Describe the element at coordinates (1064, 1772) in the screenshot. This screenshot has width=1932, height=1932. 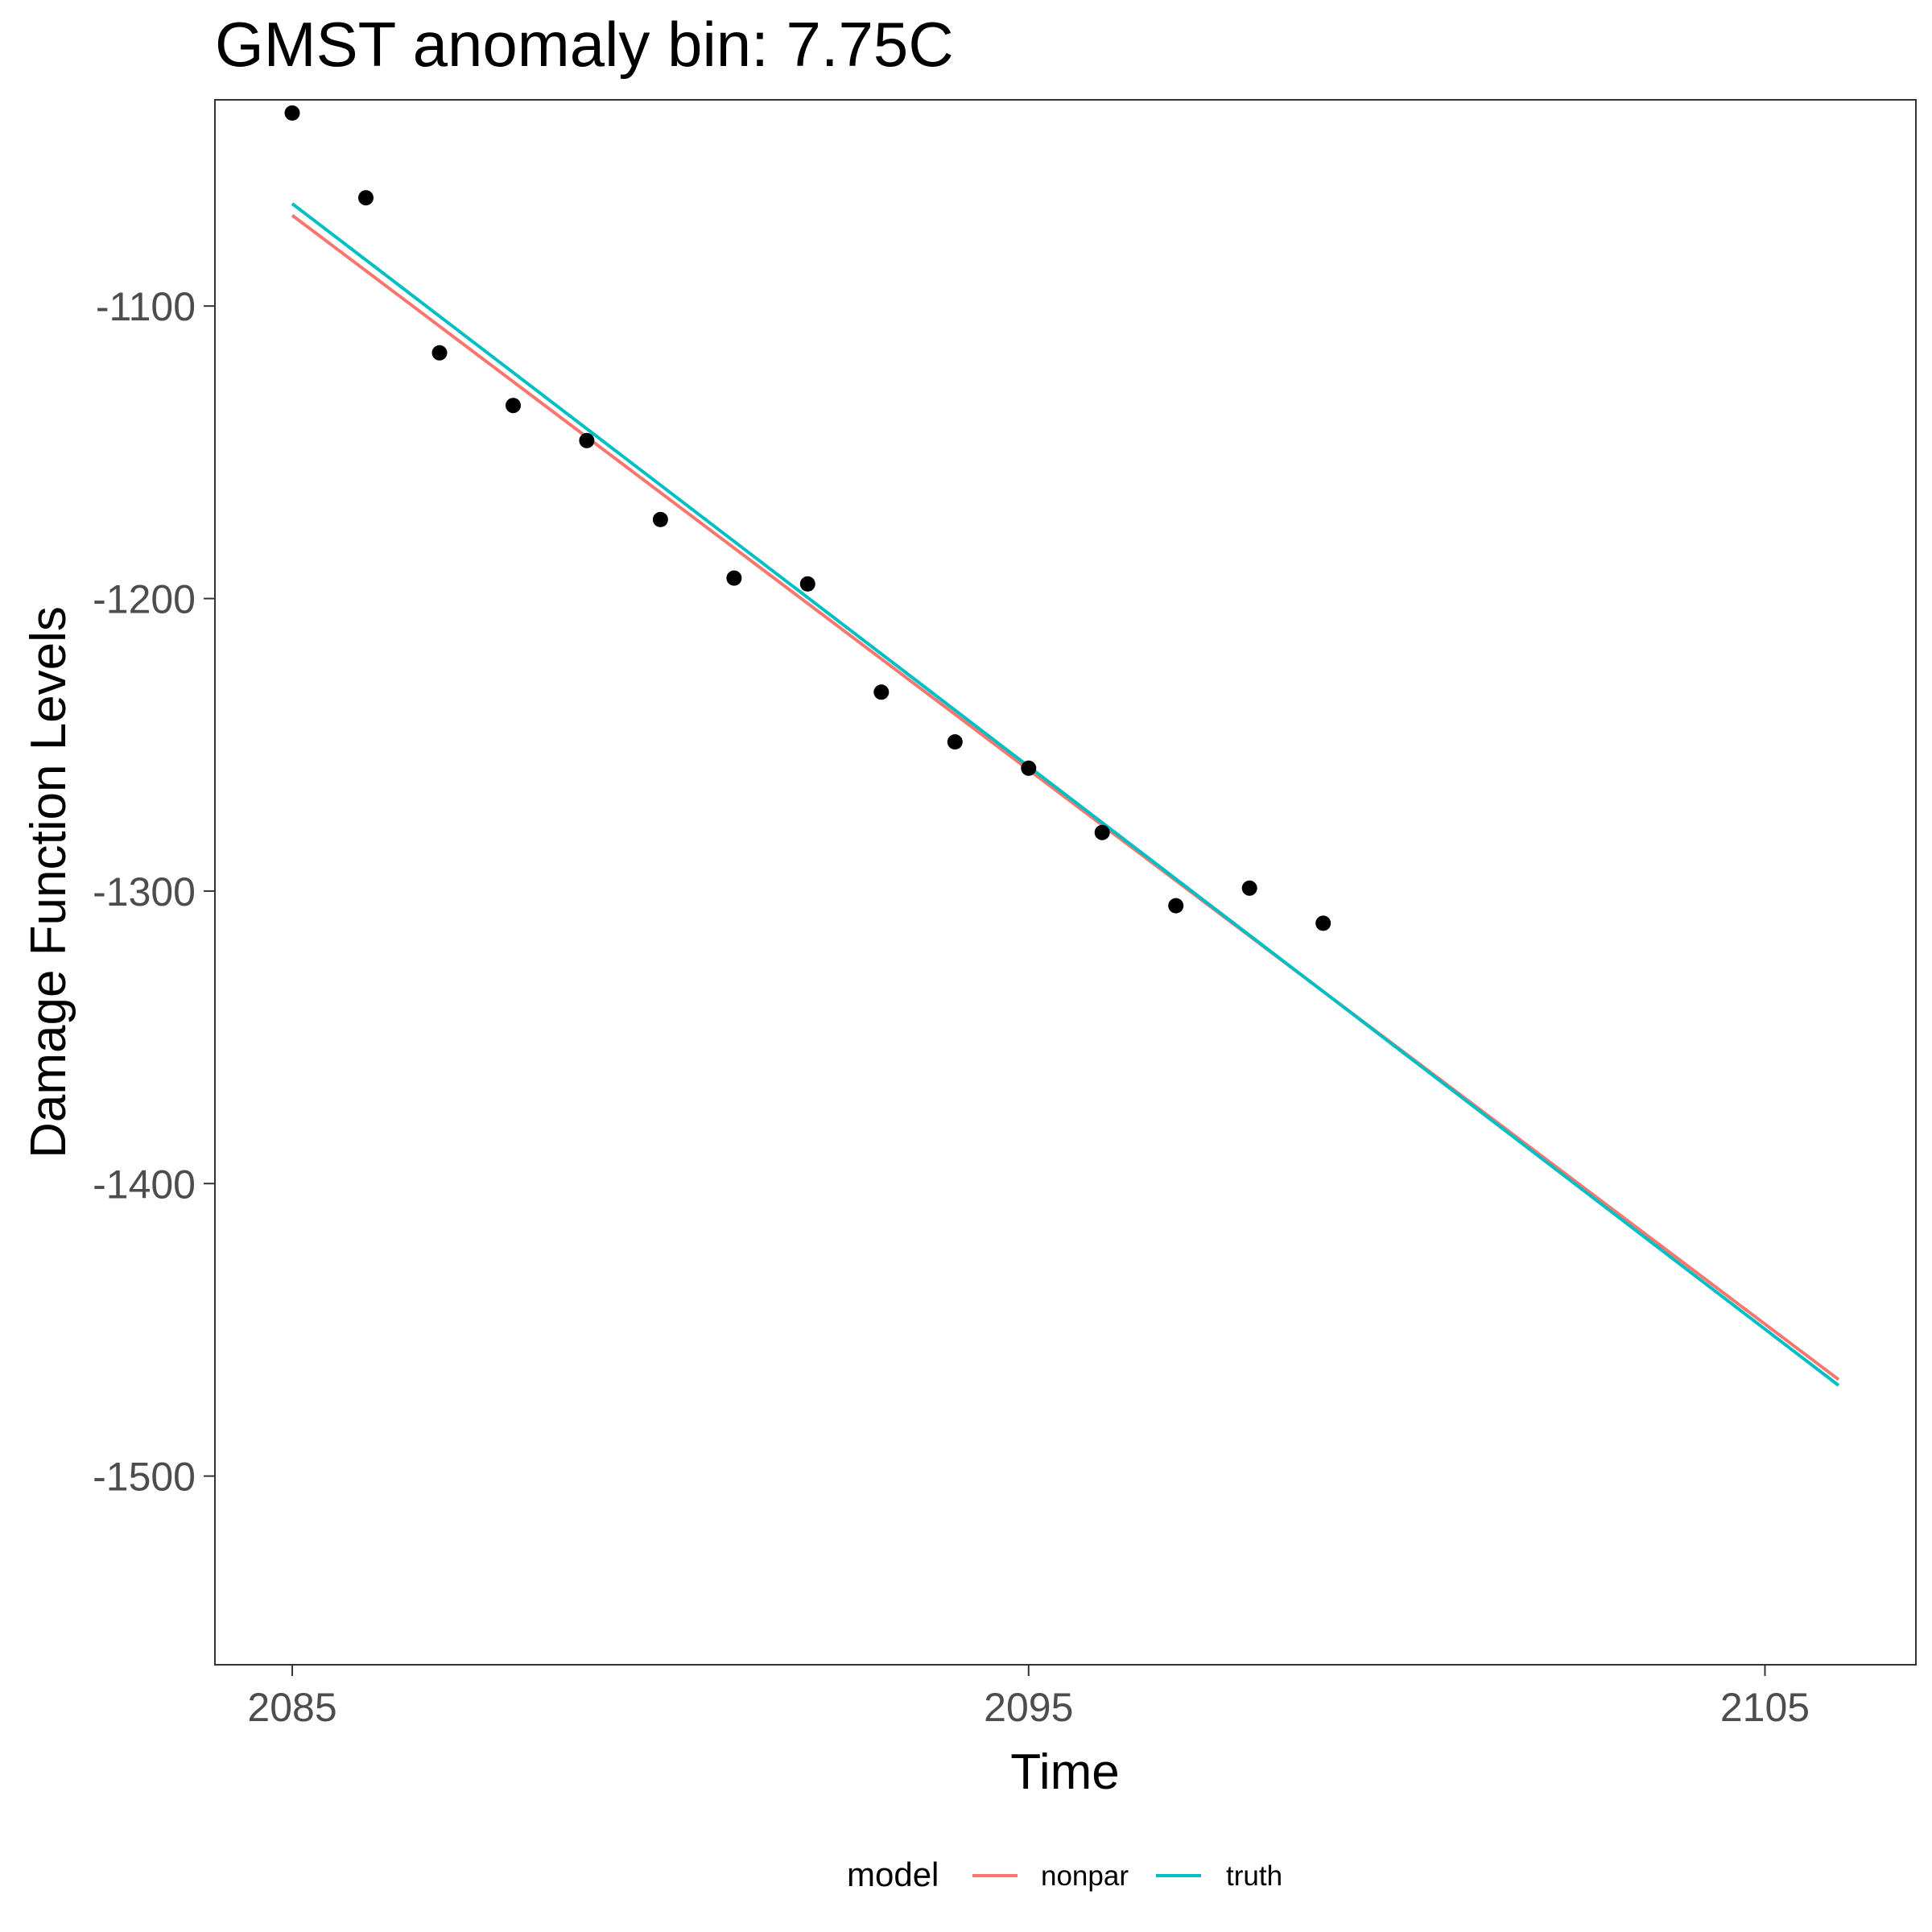
I see `x-axis-title: Time` at that location.